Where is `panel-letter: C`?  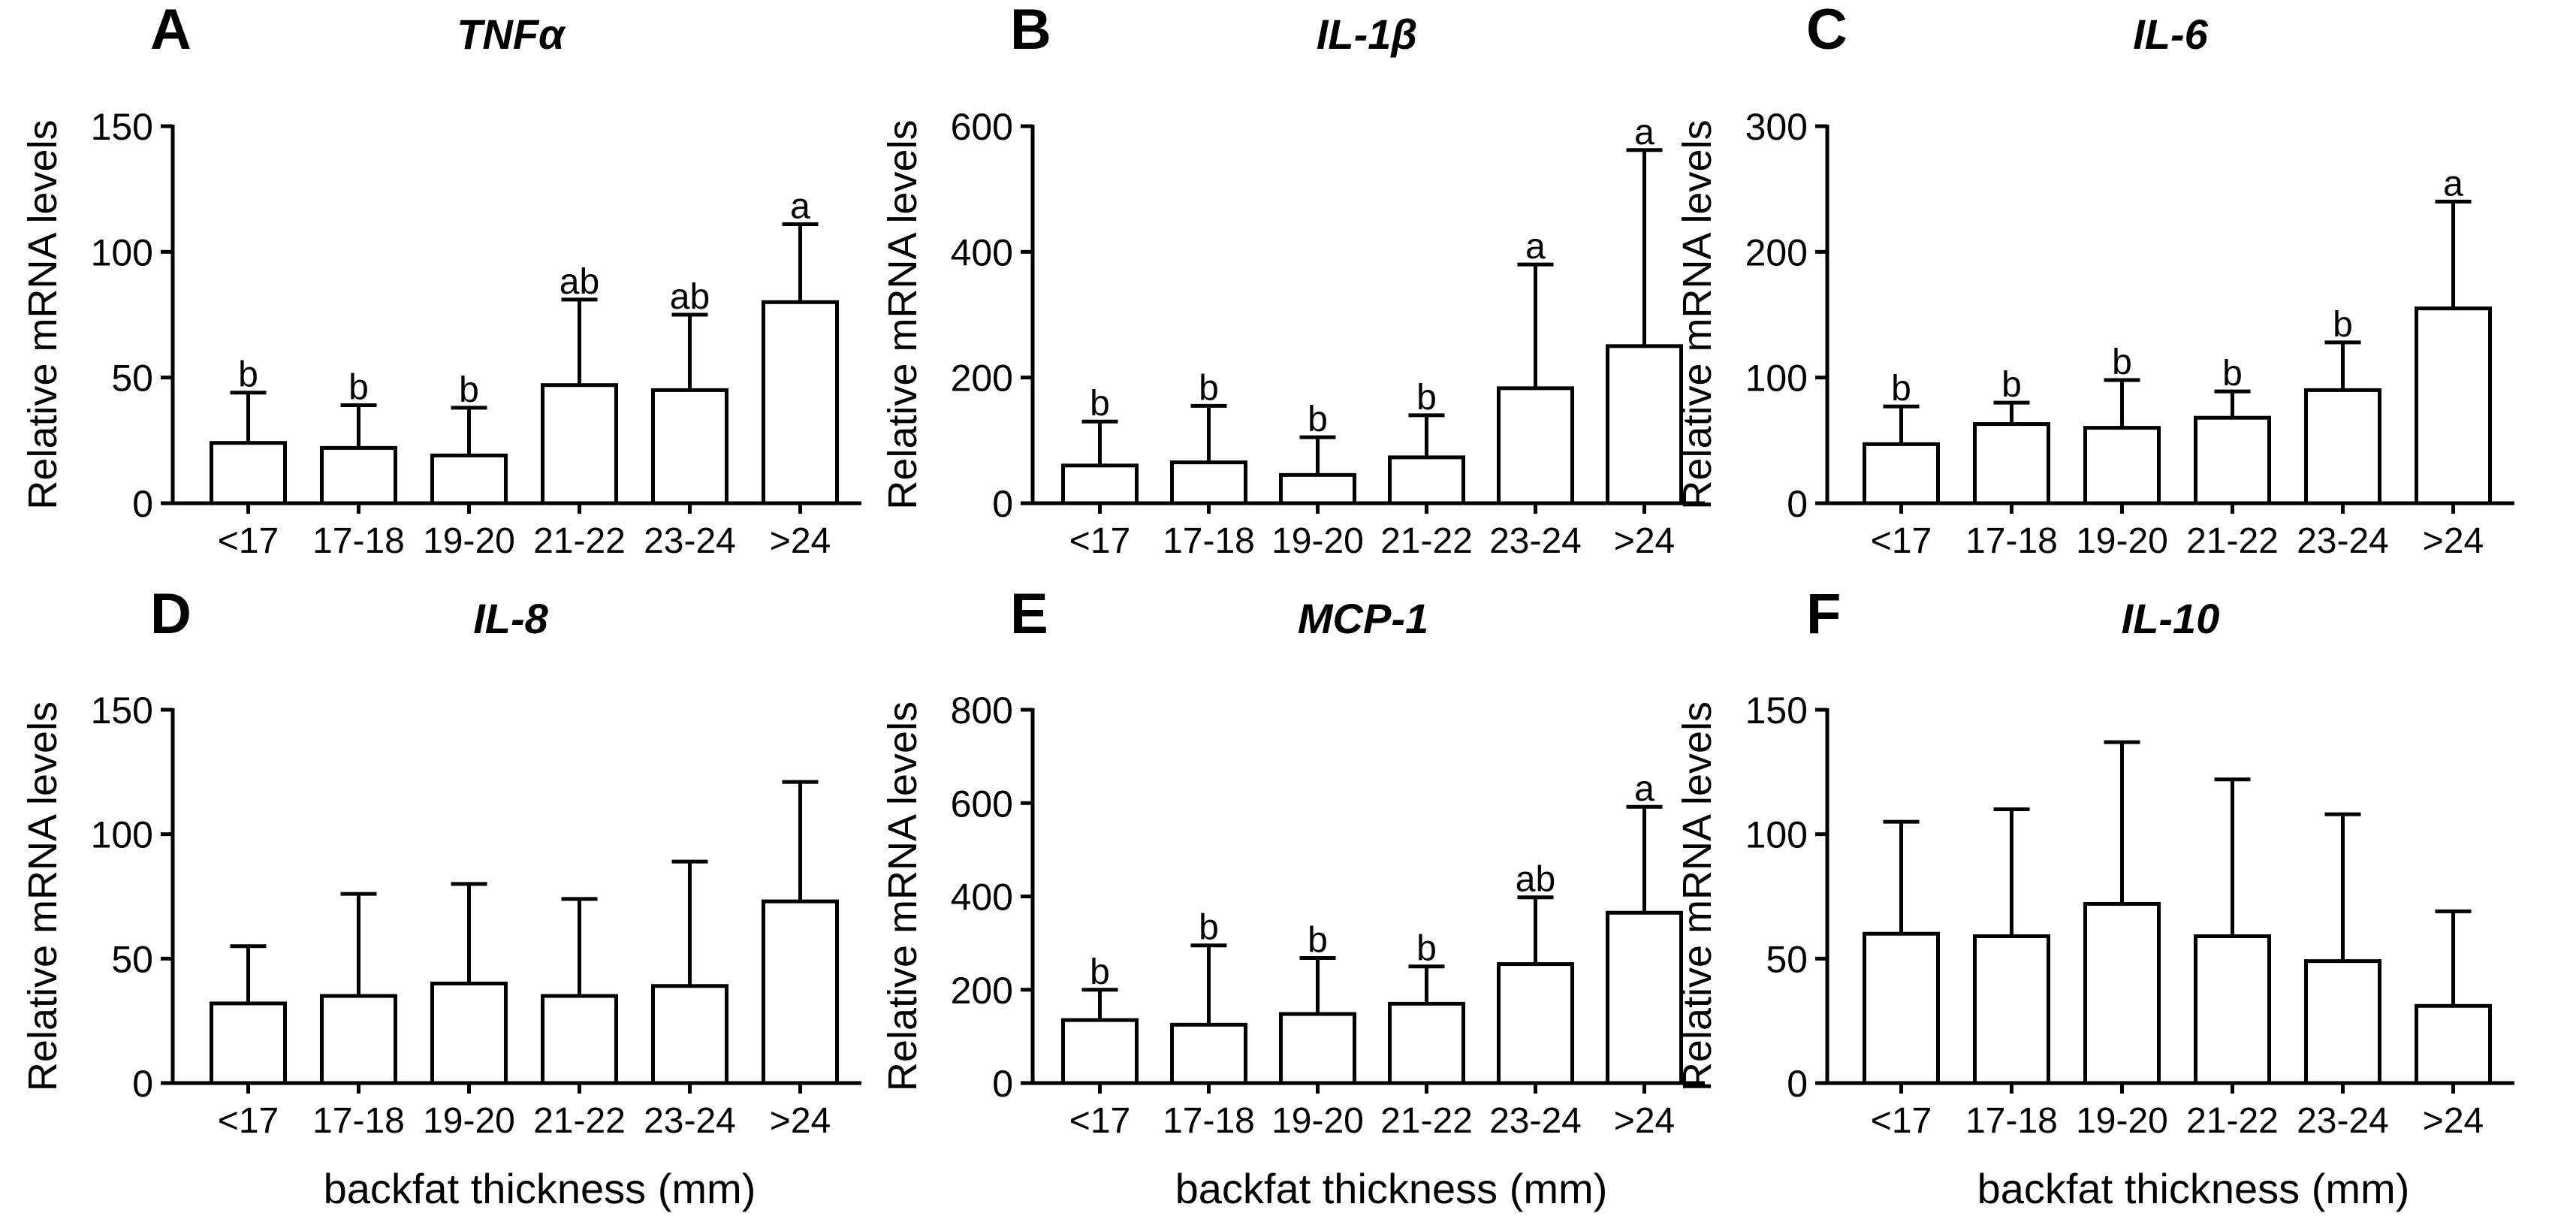 panel-letter: C is located at coordinates (1827, 31).